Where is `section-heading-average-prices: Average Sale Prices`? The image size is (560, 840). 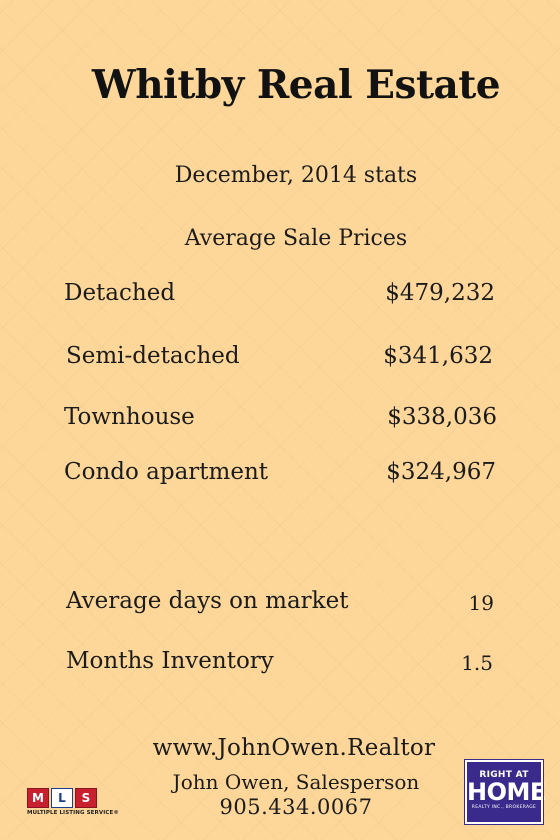
section-heading-average-prices: Average Sale Prices is located at coordinates (296, 238).